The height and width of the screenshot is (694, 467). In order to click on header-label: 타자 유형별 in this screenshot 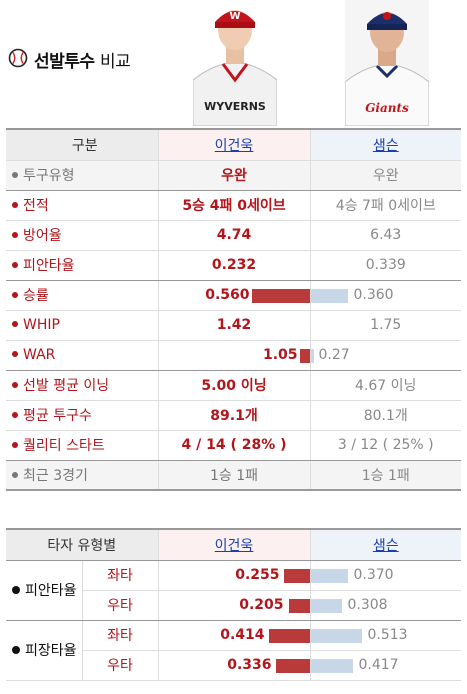, I will do `click(82, 544)`.